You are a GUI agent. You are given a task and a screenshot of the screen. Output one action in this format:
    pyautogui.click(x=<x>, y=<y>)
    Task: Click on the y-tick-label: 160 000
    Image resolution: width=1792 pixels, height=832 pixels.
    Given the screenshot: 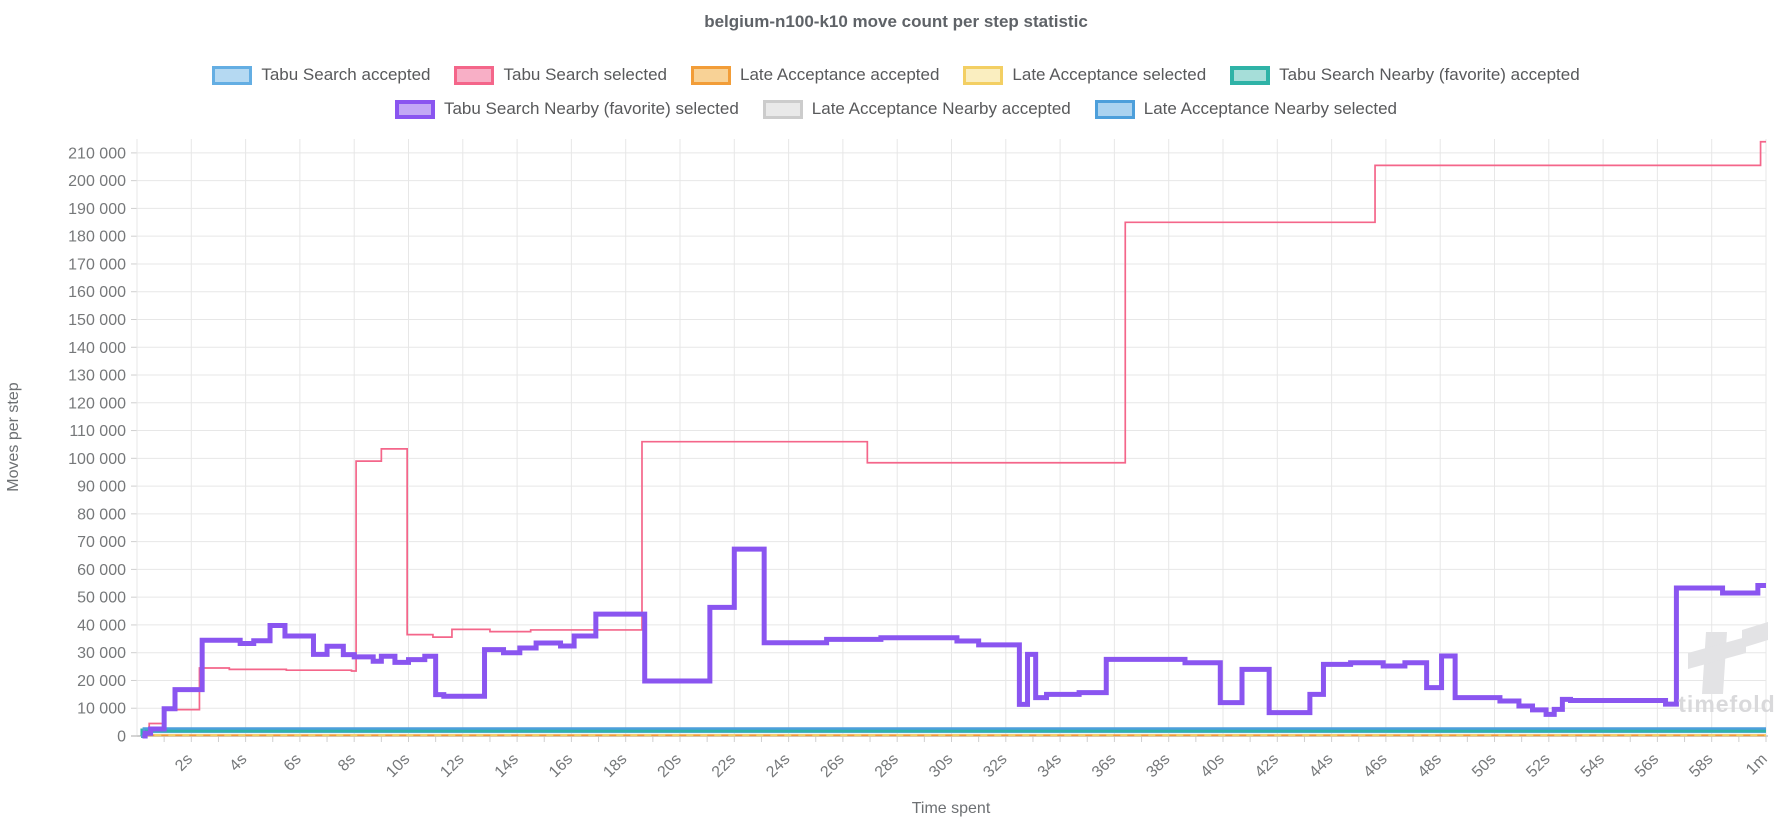 What is the action you would take?
    pyautogui.click(x=97, y=292)
    